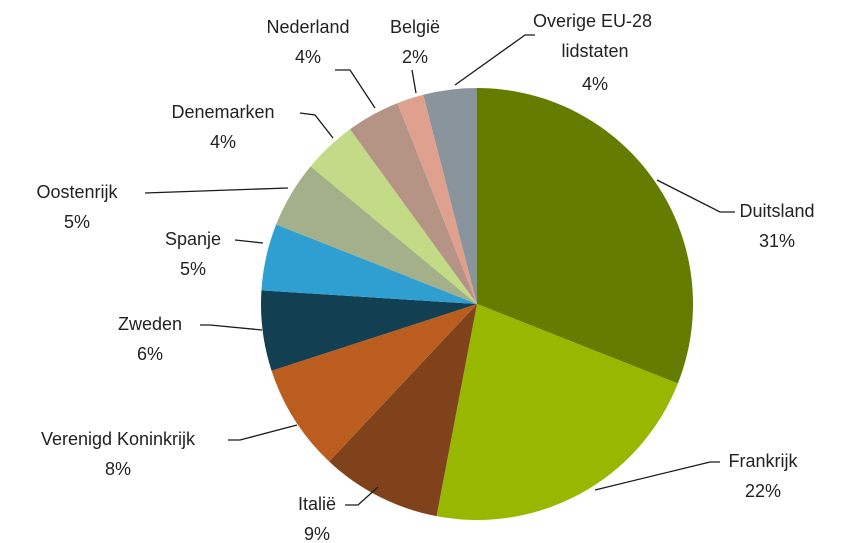 The height and width of the screenshot is (543, 843). I want to click on value-label: 6%, so click(150, 354).